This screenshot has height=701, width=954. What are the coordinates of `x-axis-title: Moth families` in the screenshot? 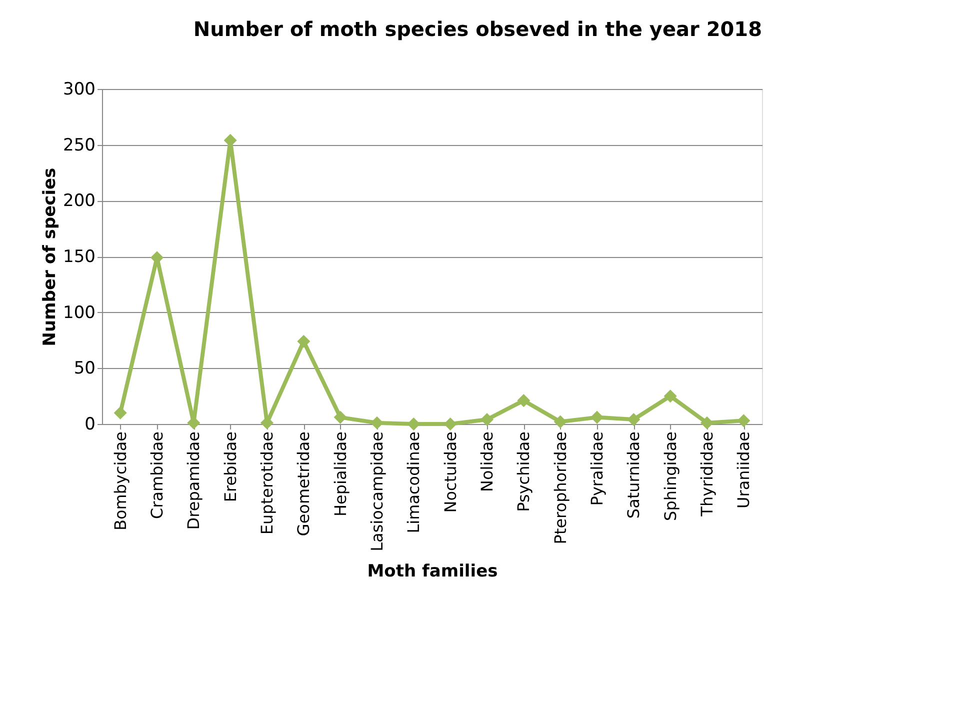 It's located at (432, 571).